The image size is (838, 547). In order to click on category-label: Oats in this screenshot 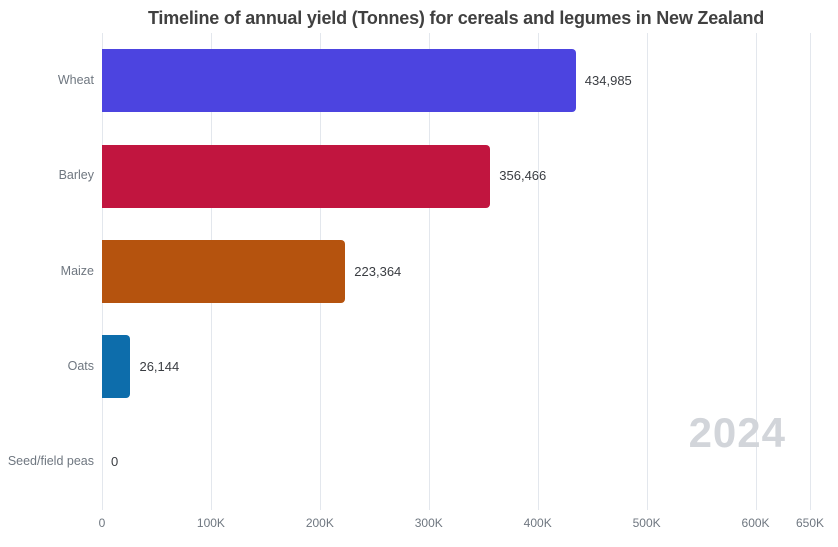, I will do `click(80, 365)`.